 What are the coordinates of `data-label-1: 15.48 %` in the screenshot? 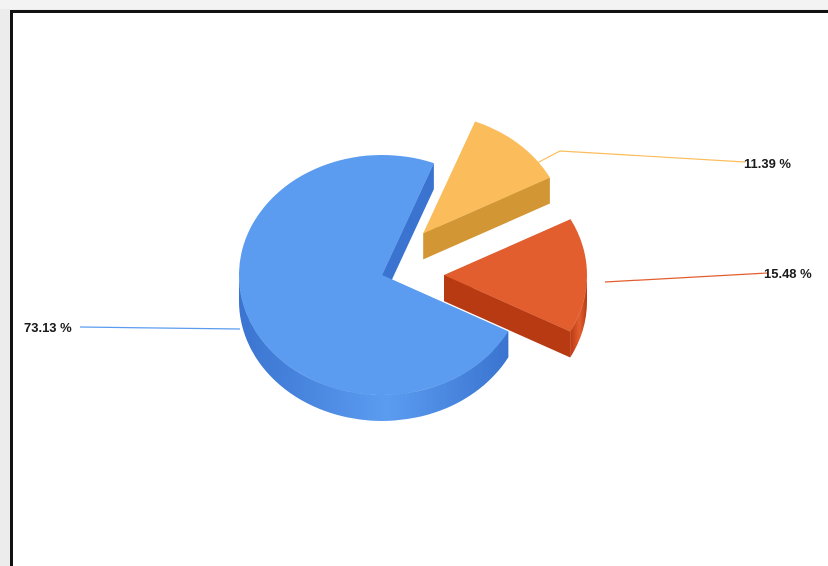 It's located at (788, 273).